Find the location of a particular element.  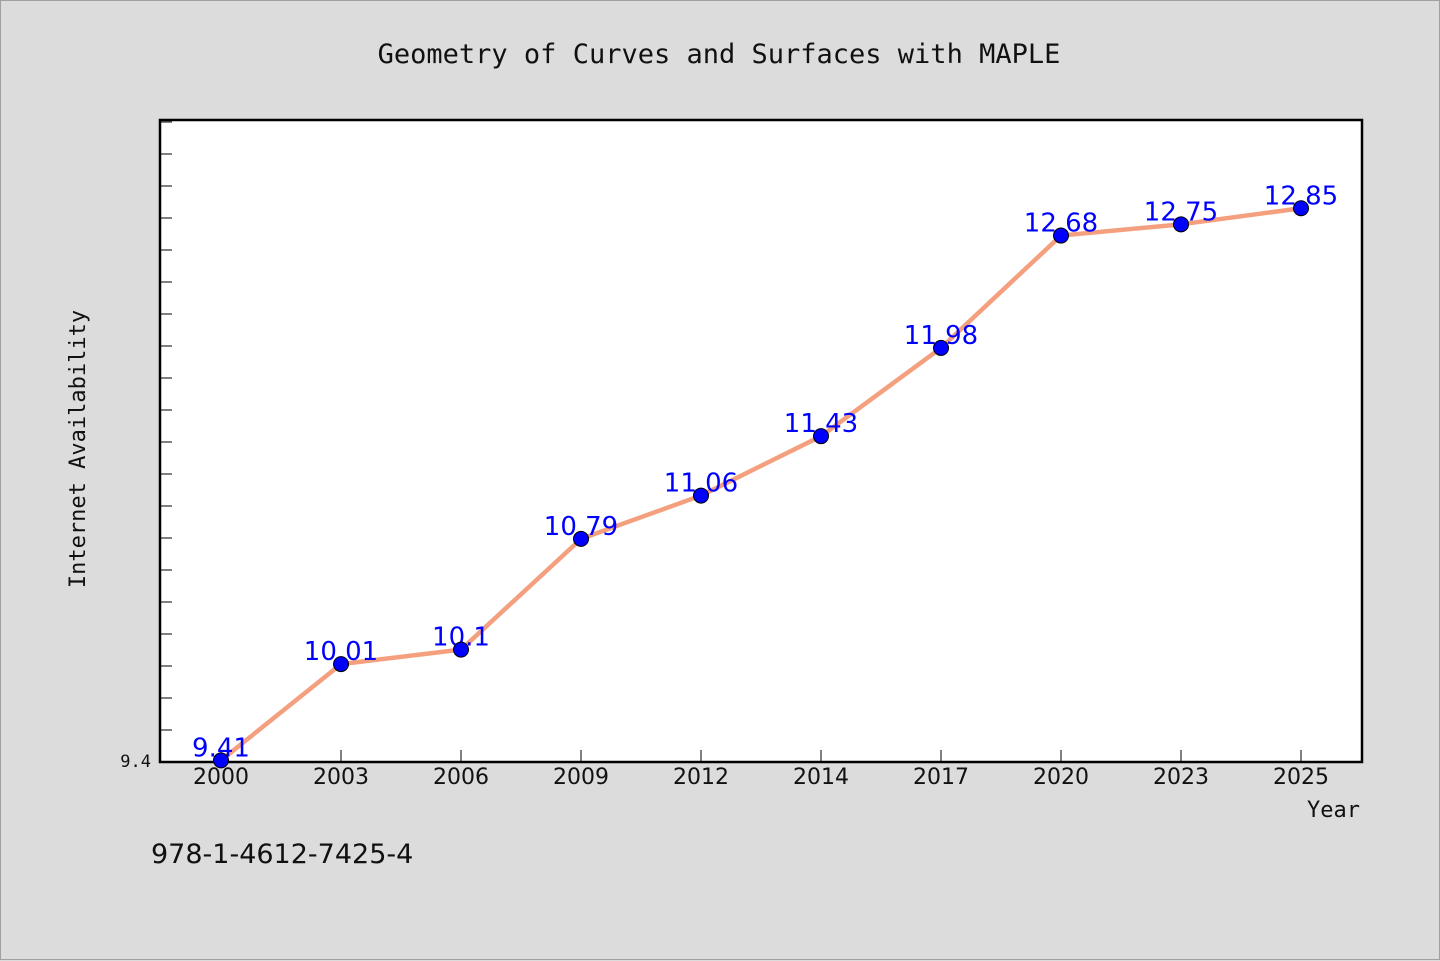

x-axis-tick-labels: 2000 2003 2006 2009 2012 2014 2017 2020 2023 2025 is located at coordinates (761, 777).